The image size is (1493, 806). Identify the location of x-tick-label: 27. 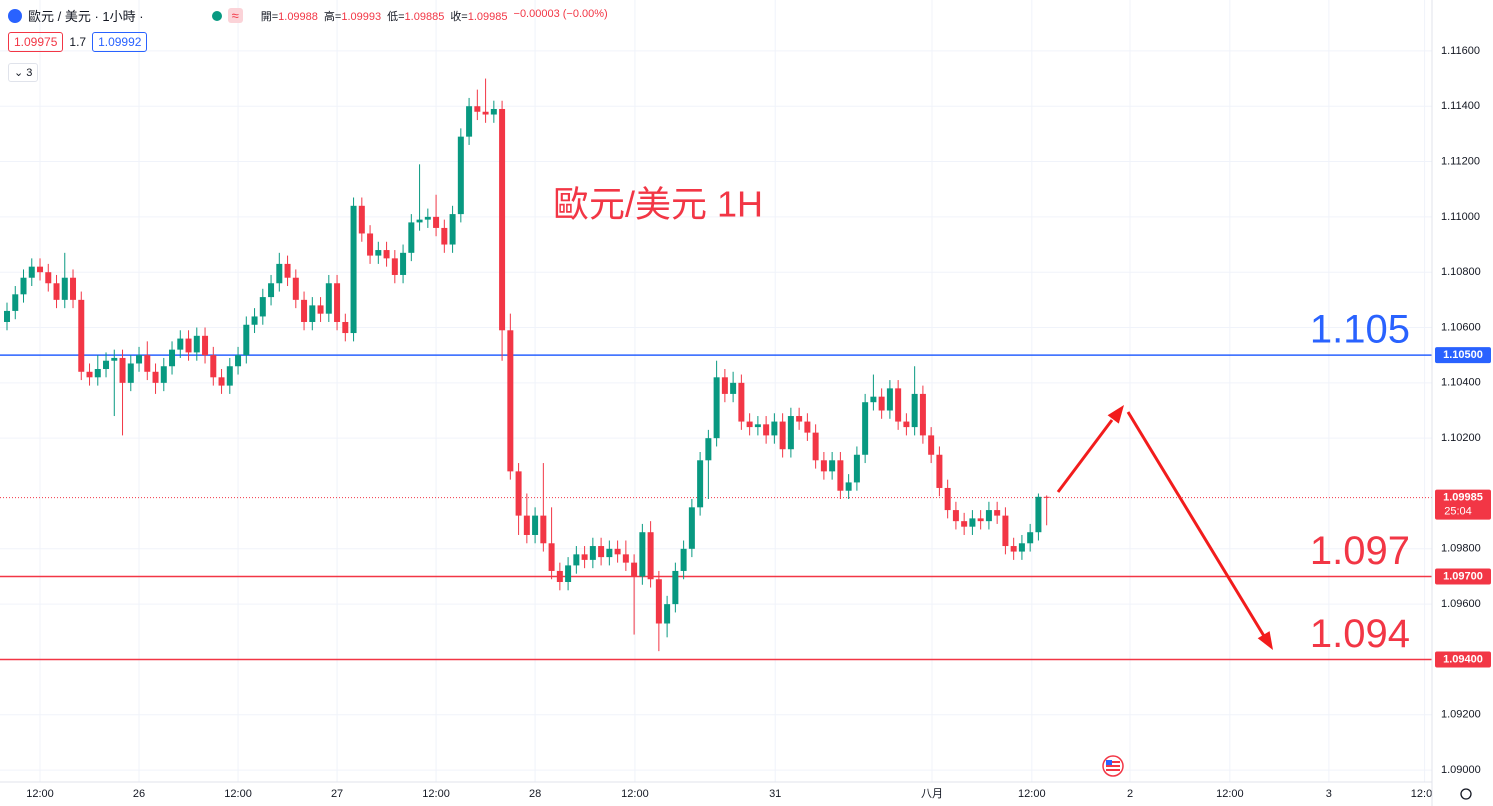
(337, 794).